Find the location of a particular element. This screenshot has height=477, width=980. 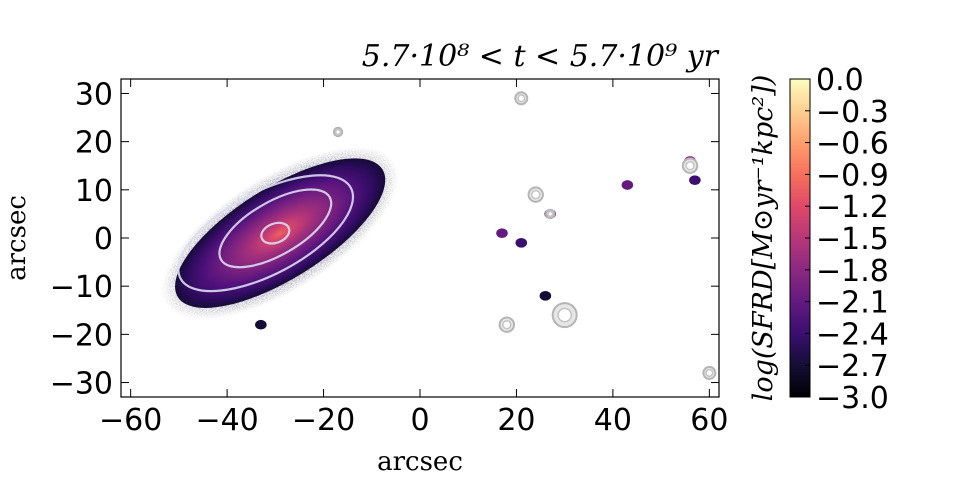

colorbar-tick-label: −3.0 is located at coordinates (852, 398).